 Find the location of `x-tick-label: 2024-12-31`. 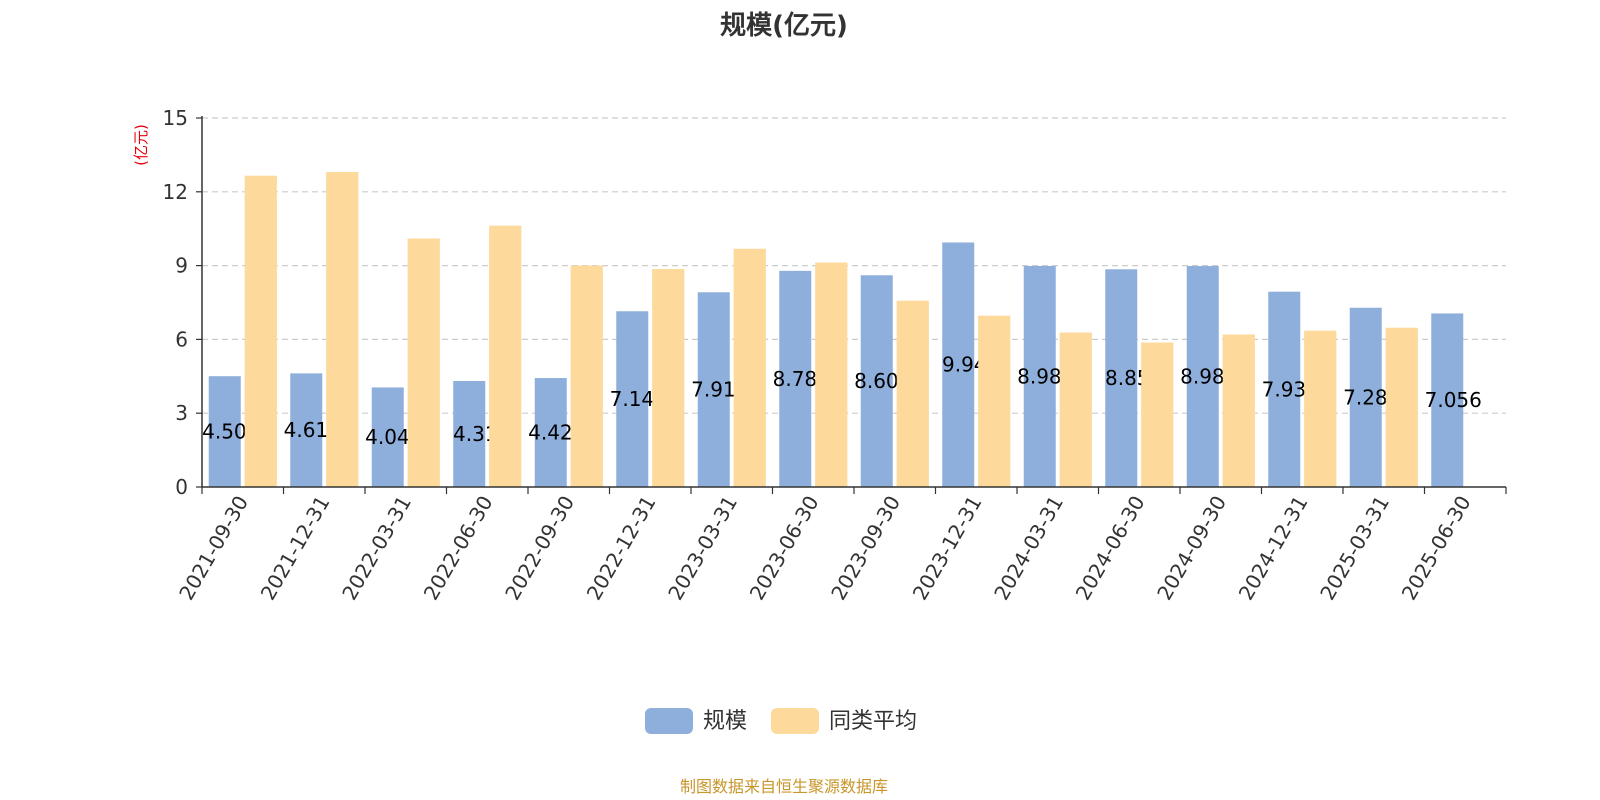

x-tick-label: 2024-12-31 is located at coordinates (1273, 548).